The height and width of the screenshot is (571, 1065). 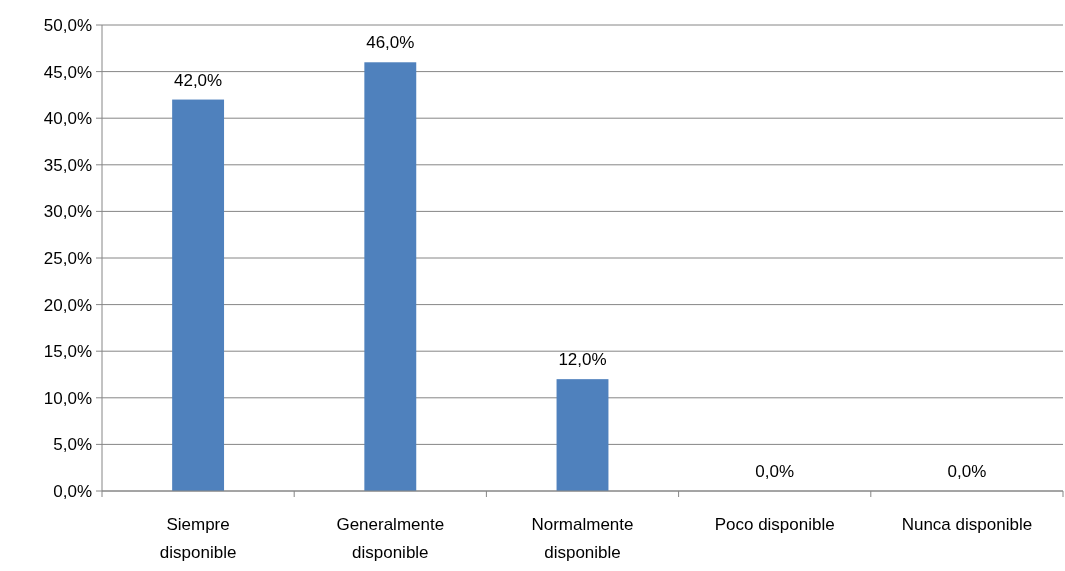 What do you see at coordinates (67, 72) in the screenshot?
I see `y-tick-label: 45,0%` at bounding box center [67, 72].